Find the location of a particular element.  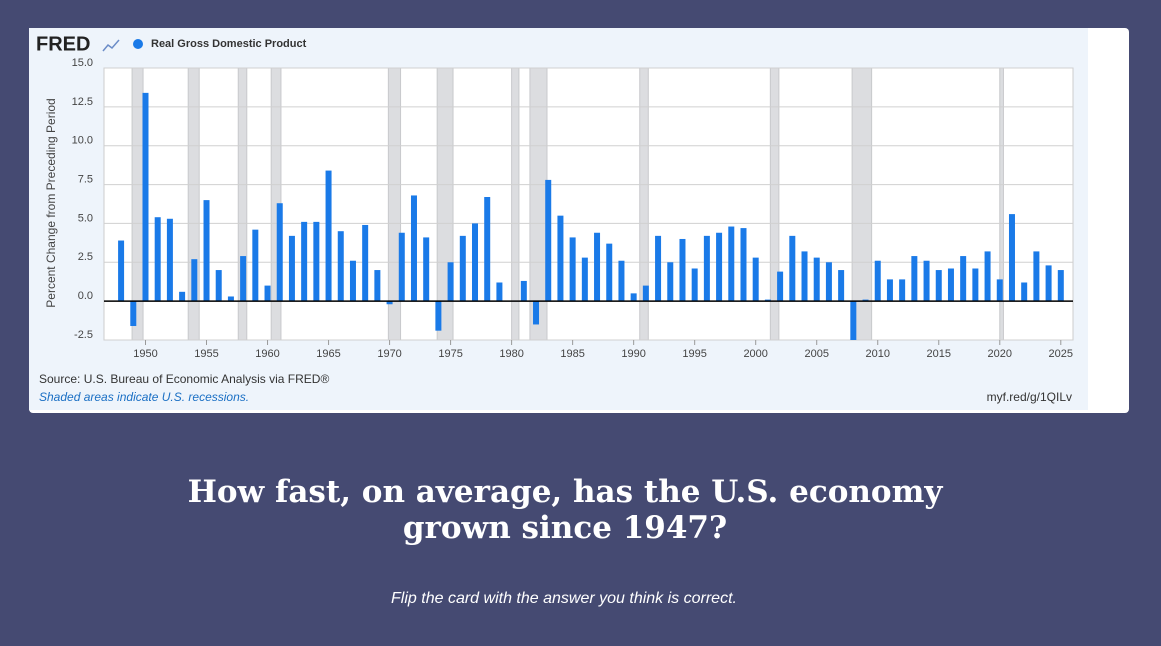

x-tick-label: 1955 is located at coordinates (206, 354).